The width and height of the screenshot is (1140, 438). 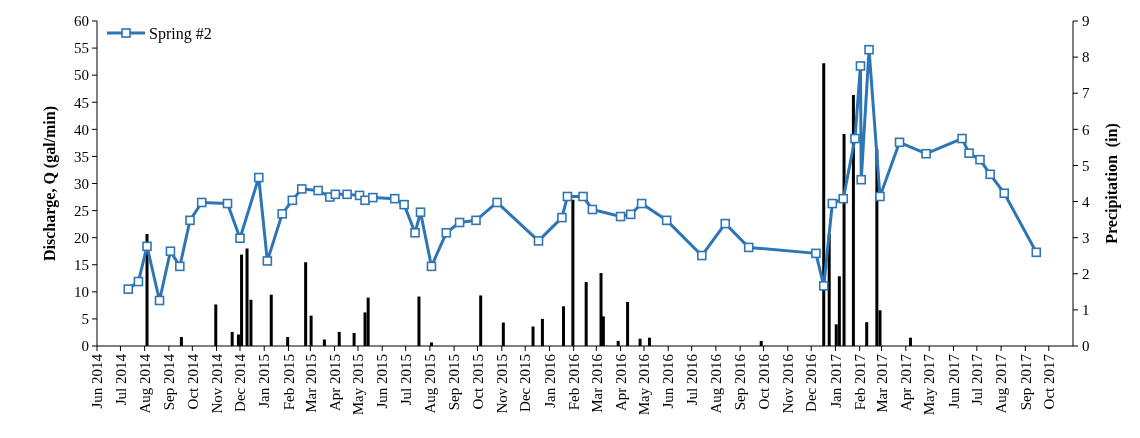 What do you see at coordinates (1112, 183) in the screenshot?
I see `y2-axis-title: Precipitation (in)` at bounding box center [1112, 183].